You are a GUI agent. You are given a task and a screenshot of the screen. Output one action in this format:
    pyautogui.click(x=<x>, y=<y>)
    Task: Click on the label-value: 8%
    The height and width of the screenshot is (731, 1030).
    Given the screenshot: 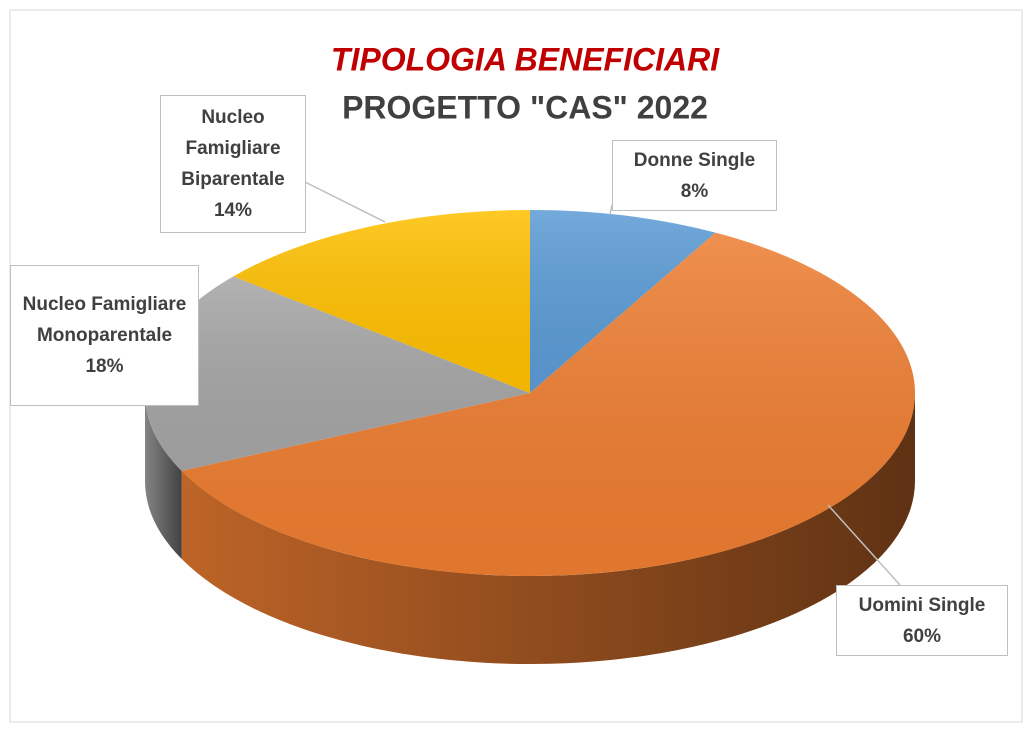 What is the action you would take?
    pyautogui.click(x=694, y=191)
    